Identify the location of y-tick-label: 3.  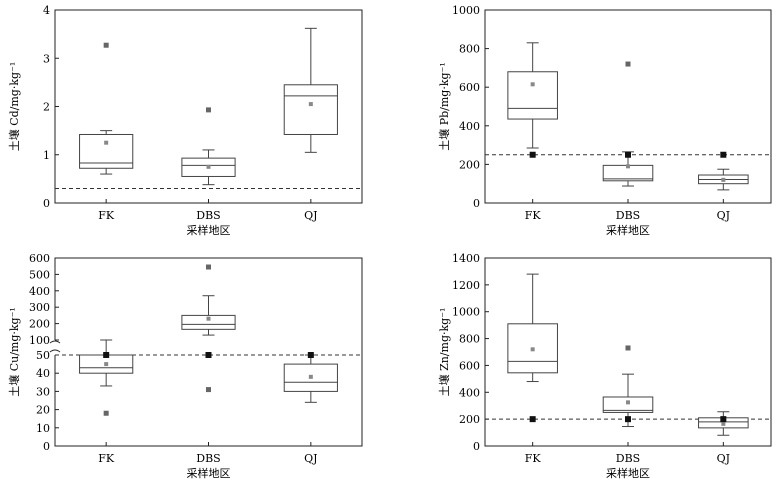
(46, 58).